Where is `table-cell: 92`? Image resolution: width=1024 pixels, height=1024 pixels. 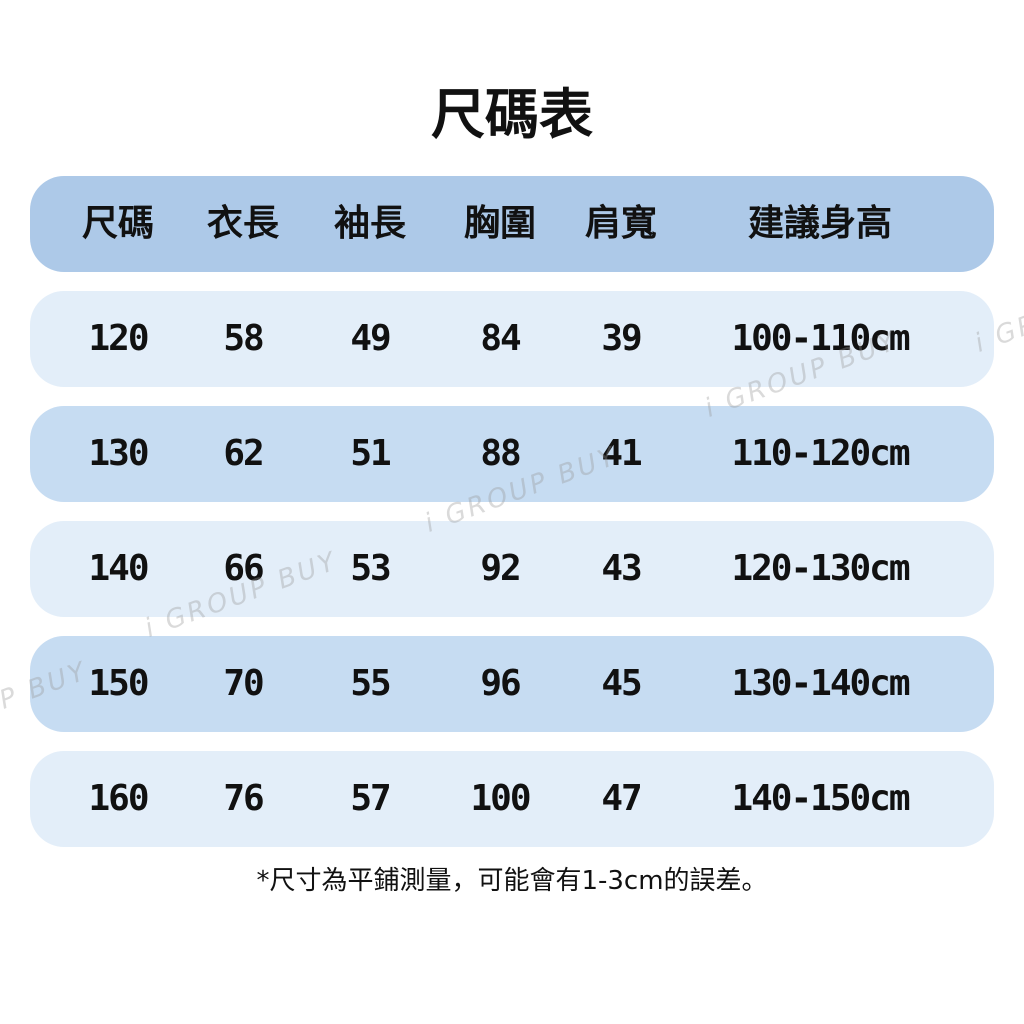
table-cell: 92 is located at coordinates (500, 568).